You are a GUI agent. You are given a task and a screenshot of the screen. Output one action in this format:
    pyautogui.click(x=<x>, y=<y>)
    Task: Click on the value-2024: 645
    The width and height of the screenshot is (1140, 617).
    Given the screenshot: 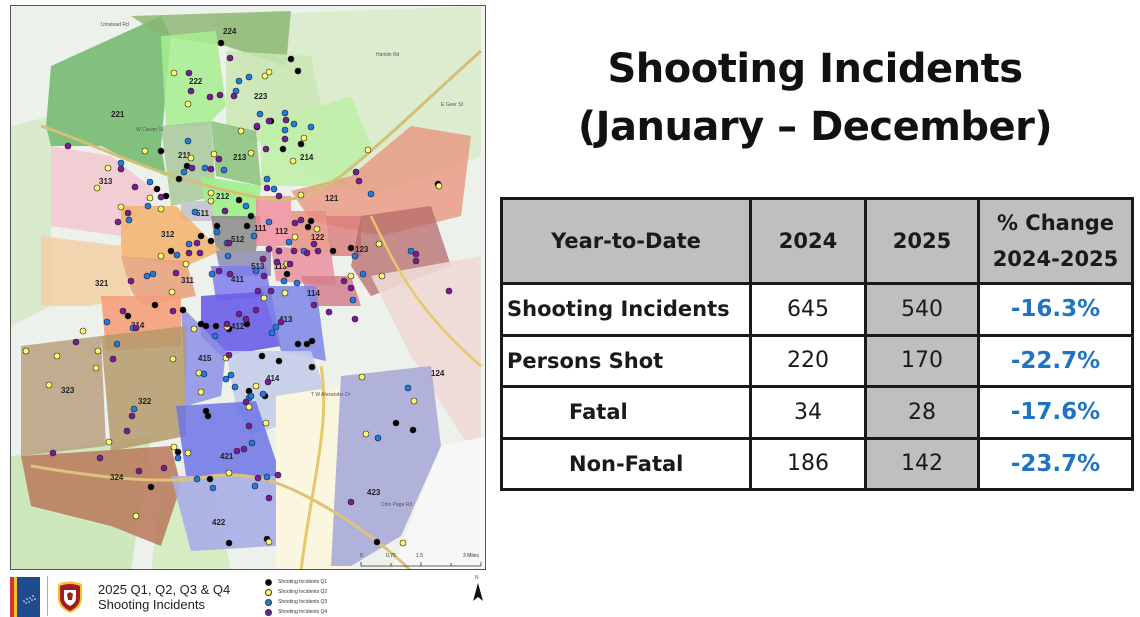 What is the action you would take?
    pyautogui.click(x=808, y=309)
    